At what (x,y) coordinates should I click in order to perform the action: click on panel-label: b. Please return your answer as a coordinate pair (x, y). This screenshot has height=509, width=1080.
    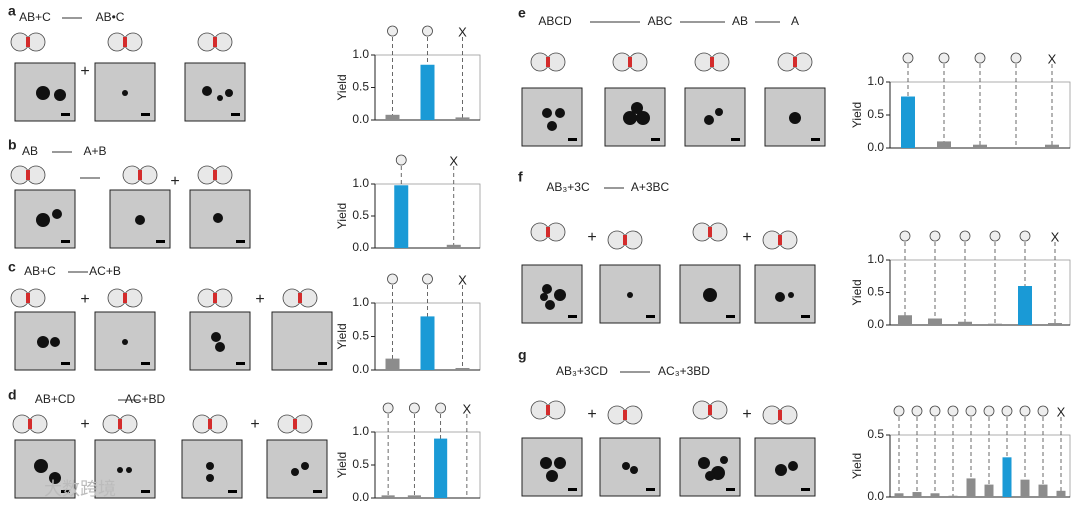
    Looking at the image, I should click on (12, 145).